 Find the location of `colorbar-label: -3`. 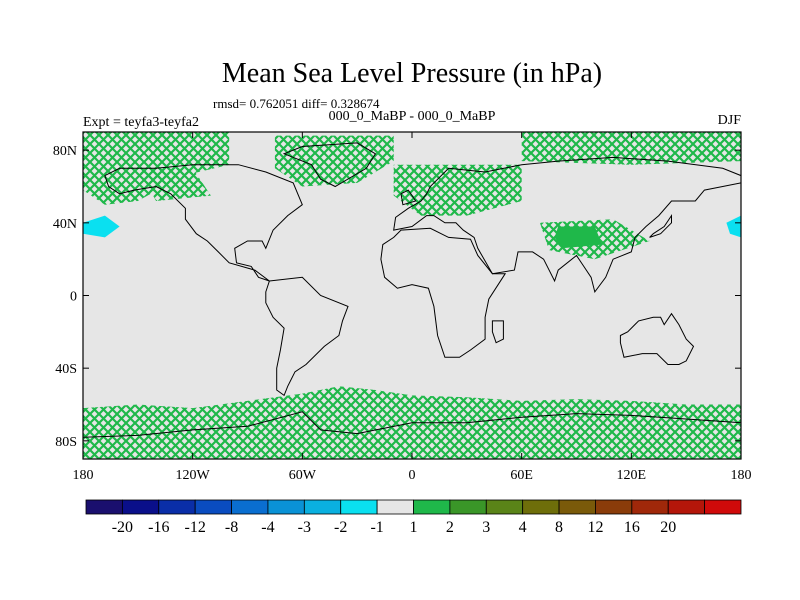

colorbar-label: -3 is located at coordinates (304, 527).